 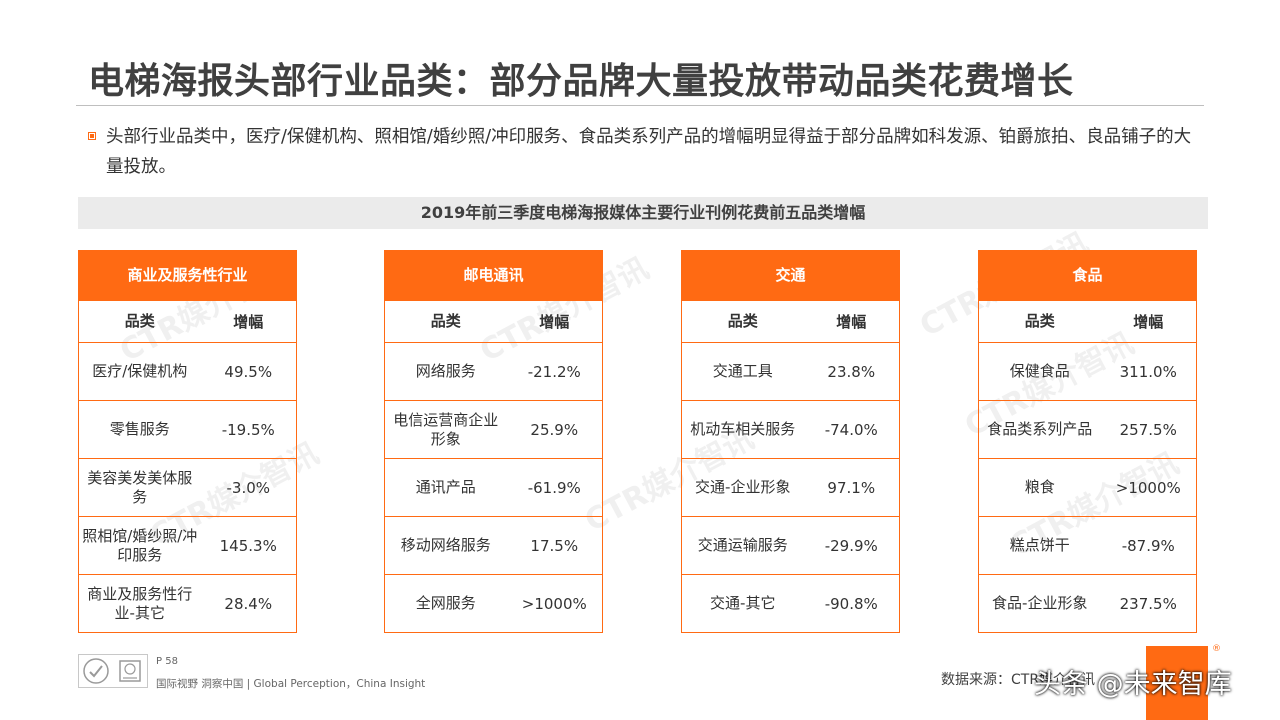 I want to click on certification-logo, so click(x=113, y=671).